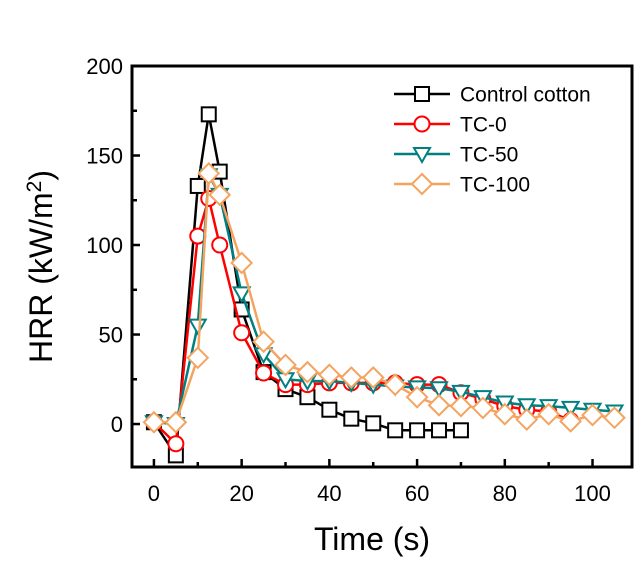 This screenshot has width=643, height=563. I want to click on legend: Control cotton TC-0 TC-50 TC-100, so click(492, 140).